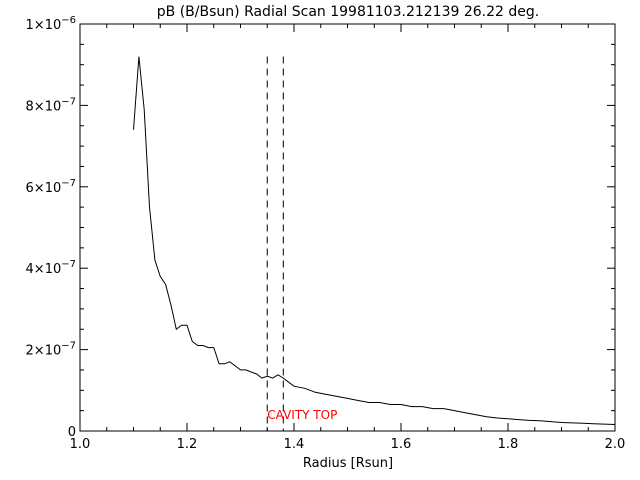 This screenshot has height=480, width=640. What do you see at coordinates (275, 243) in the screenshot?
I see `reference-lines` at bounding box center [275, 243].